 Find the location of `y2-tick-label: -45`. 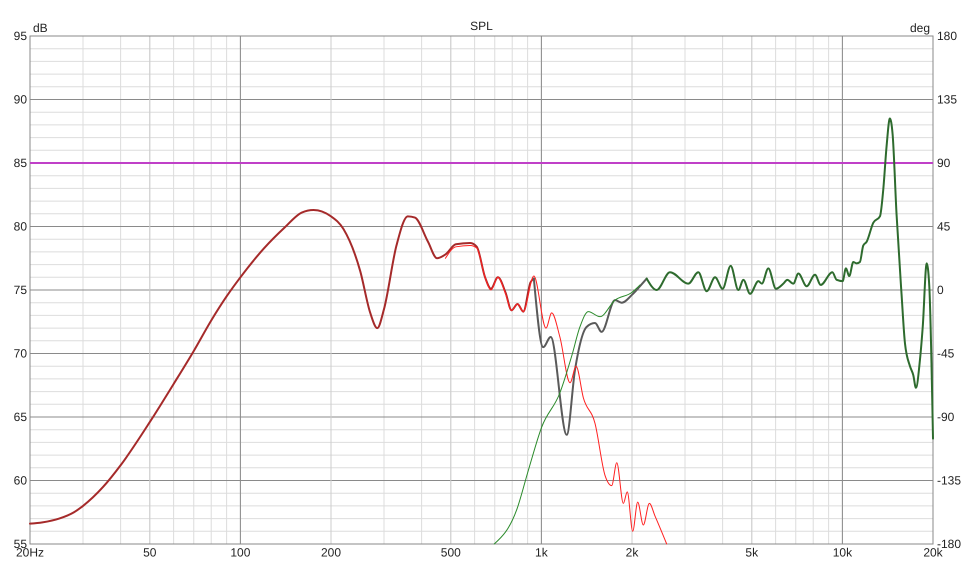

y2-tick-label: -45 is located at coordinates (946, 353).